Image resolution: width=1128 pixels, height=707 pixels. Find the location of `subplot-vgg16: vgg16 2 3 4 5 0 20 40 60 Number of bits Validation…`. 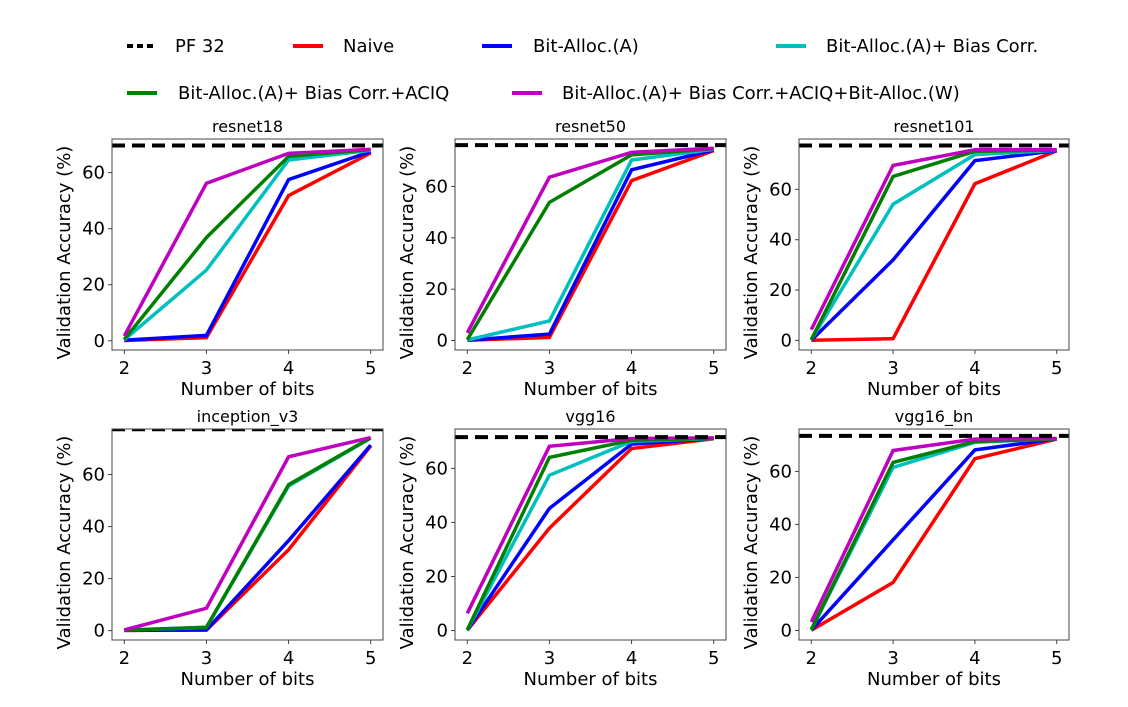

subplot-vgg16: vgg16 2 3 4 5 0 20 40 60 Number of bits Validation… is located at coordinates (562, 548).